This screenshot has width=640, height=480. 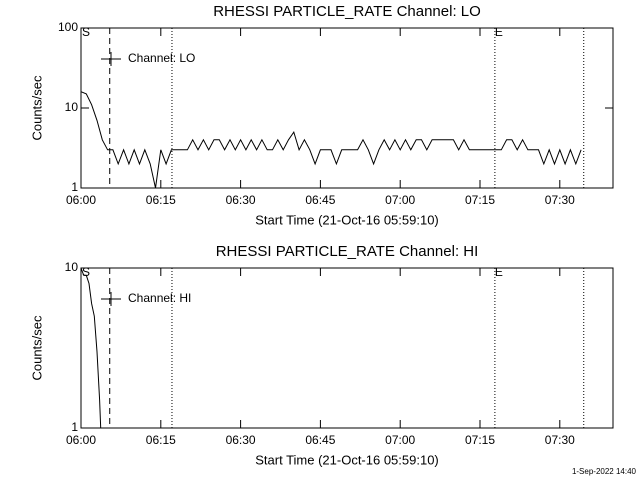 I want to click on chart-title: RHESSI PARTICLE_RATE Channel: LO, so click(x=347, y=11).